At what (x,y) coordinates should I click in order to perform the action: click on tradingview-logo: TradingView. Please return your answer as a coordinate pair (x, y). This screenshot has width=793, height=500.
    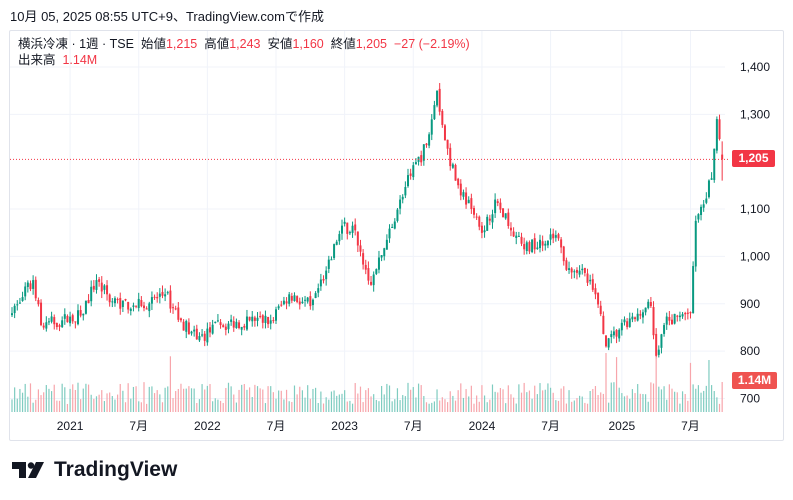
    Looking at the image, I should click on (94, 470).